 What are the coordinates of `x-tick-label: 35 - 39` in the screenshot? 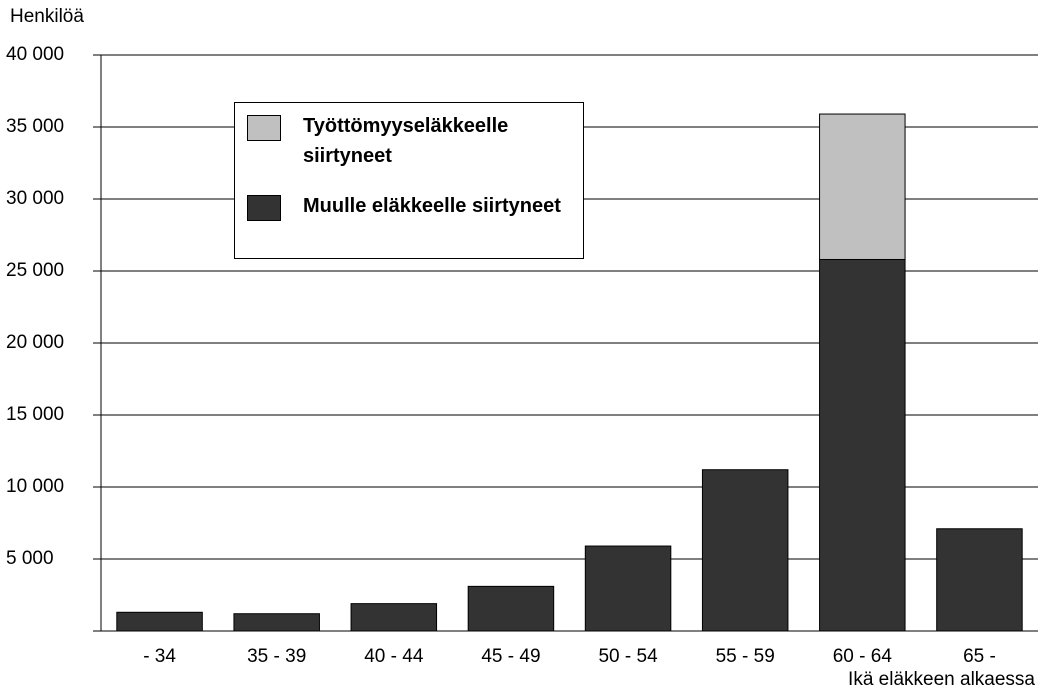 It's located at (276, 656).